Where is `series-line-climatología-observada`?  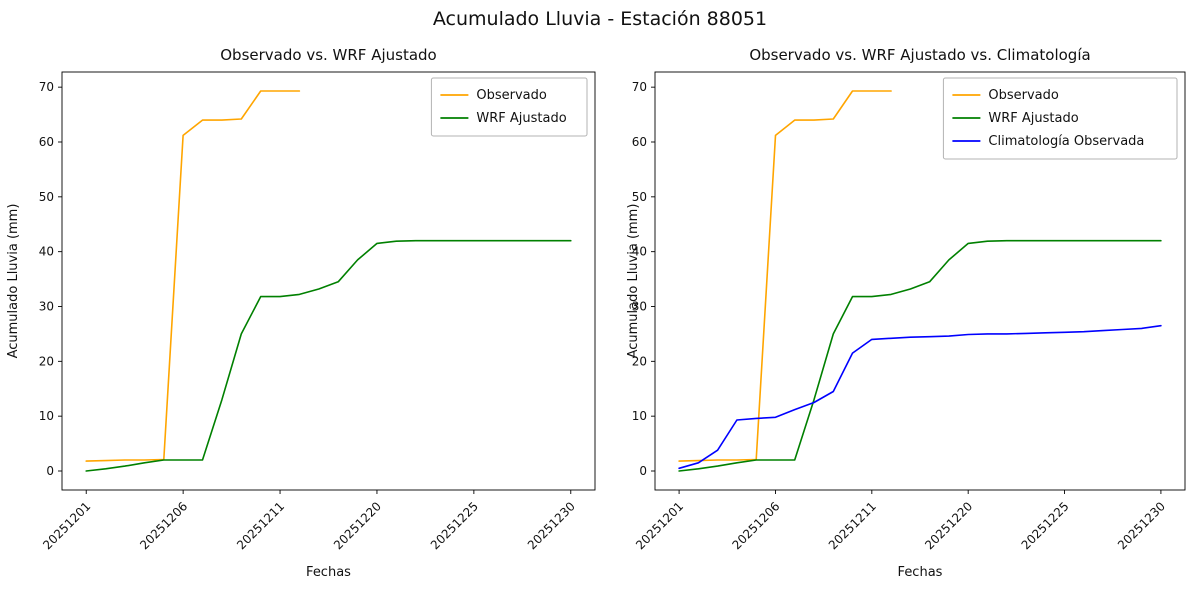 series-line-climatología-observada is located at coordinates (920, 397).